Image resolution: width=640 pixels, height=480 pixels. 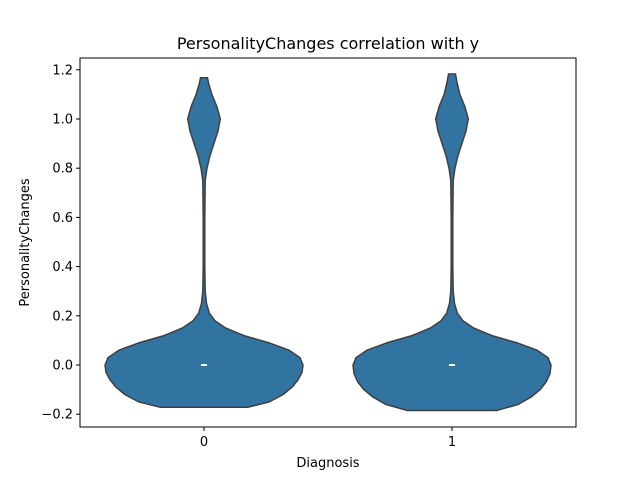 I want to click on y-tick-label: 0.8, so click(x=62, y=169).